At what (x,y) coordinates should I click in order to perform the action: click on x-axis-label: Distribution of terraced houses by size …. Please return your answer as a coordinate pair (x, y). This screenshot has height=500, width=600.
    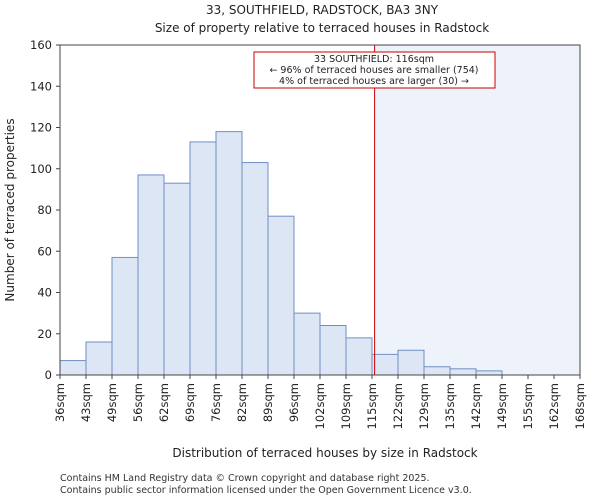
    Looking at the image, I should click on (324, 453).